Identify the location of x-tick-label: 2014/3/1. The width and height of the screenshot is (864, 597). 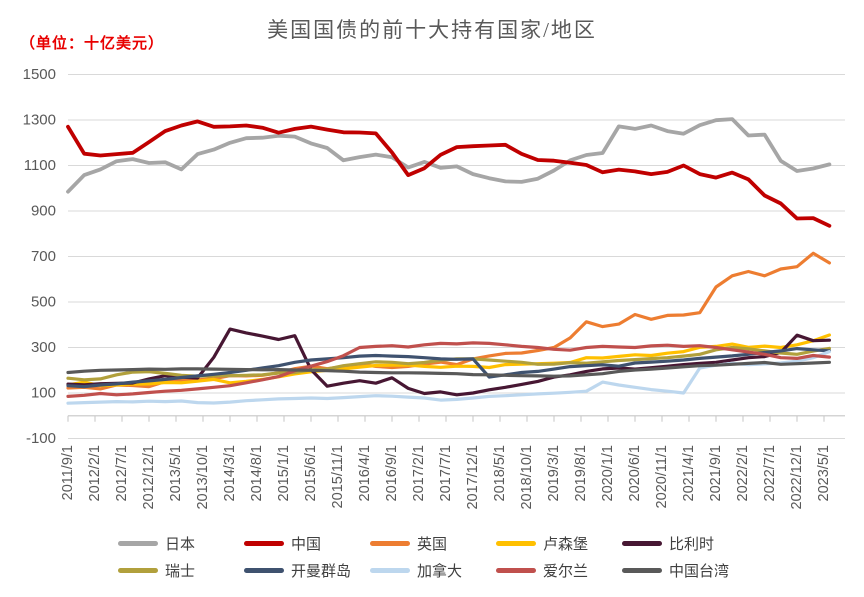
(230, 473).